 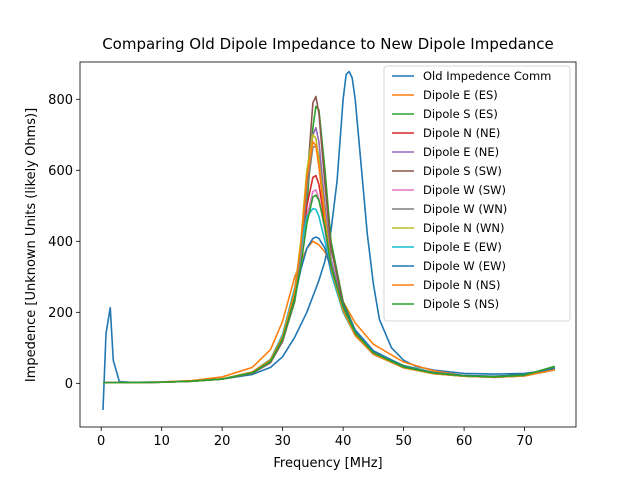 I want to click on legend-entry-label: Dipole W (WN), so click(x=465, y=209).